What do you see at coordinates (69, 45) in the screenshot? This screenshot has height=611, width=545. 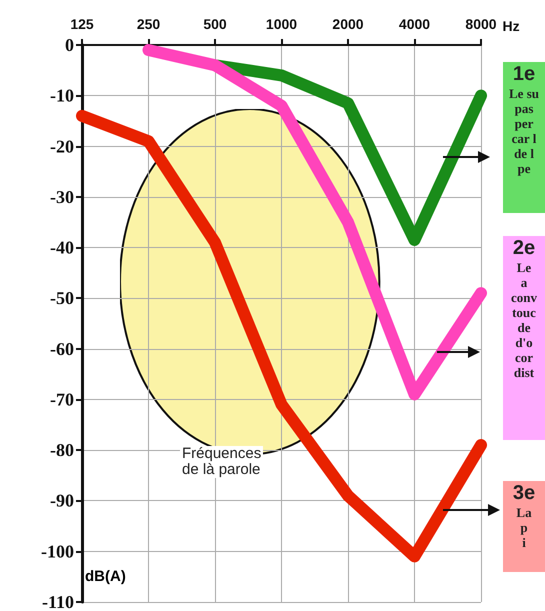 I see `y-tick-label: 0` at bounding box center [69, 45].